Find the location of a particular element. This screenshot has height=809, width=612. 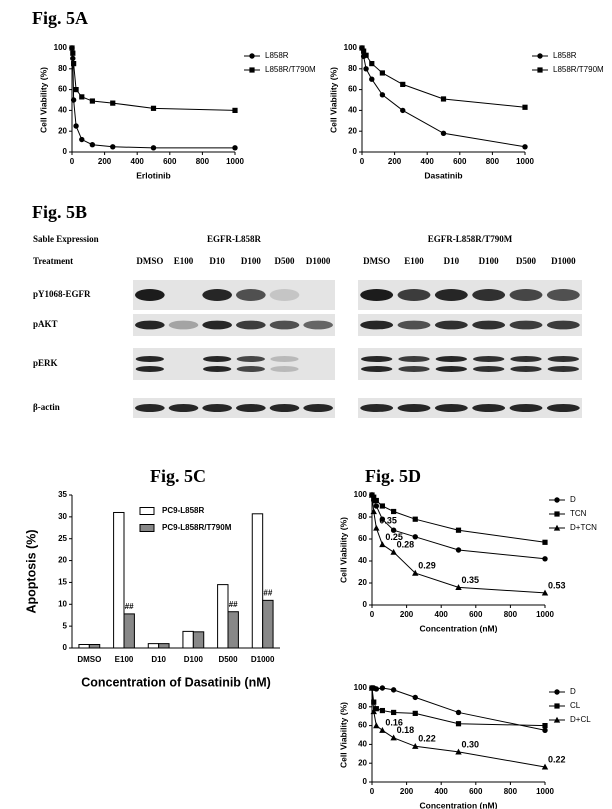

y-tick-label: 40 is located at coordinates (362, 744).